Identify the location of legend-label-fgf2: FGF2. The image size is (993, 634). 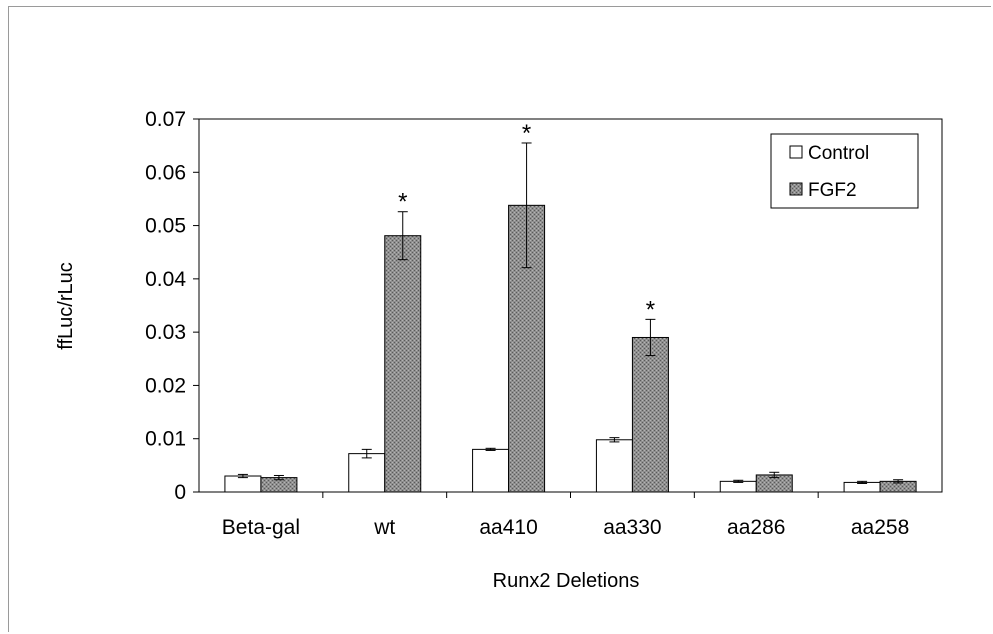
(832, 190).